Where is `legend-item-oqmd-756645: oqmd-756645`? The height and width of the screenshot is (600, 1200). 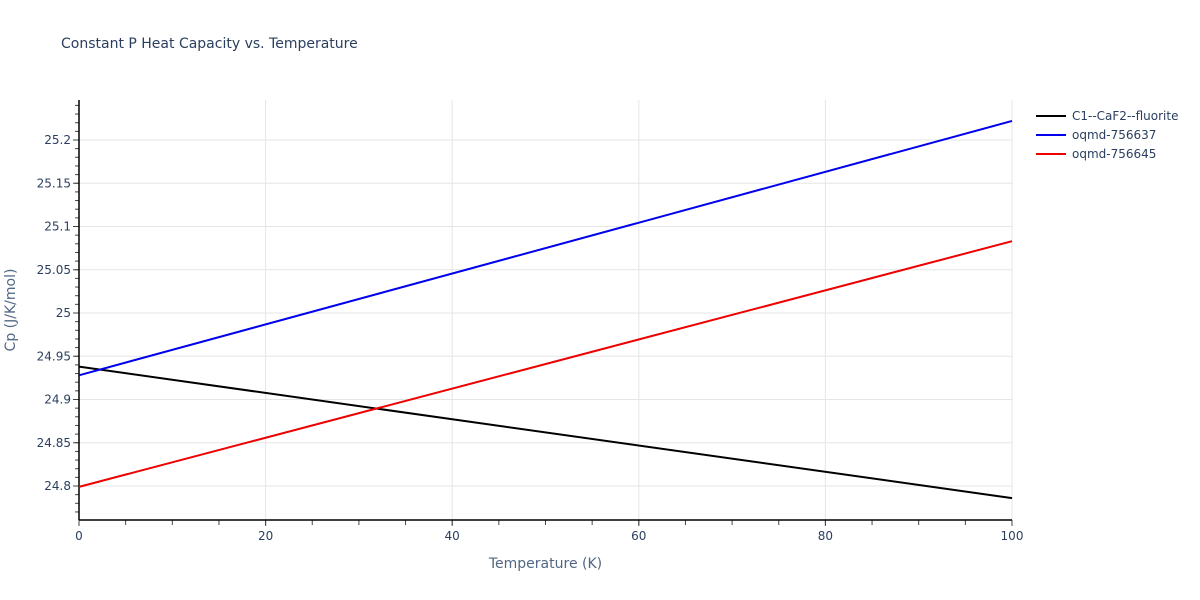 legend-item-oqmd-756645: oqmd-756645 is located at coordinates (1107, 153).